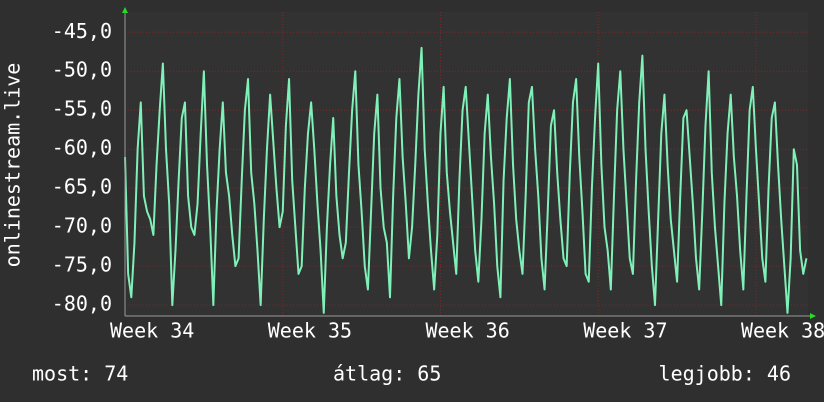 Image resolution: width=824 pixels, height=402 pixels. I want to click on y-tick-label: -45,0, so click(82, 31).